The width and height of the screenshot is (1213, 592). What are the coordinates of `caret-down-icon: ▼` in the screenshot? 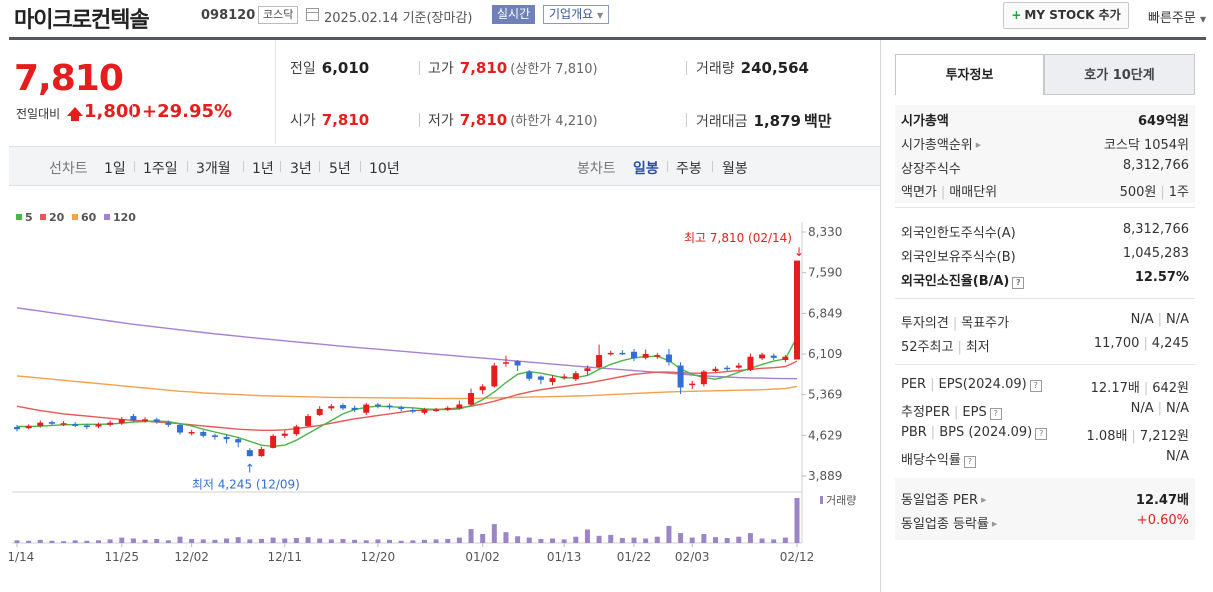 It's located at (600, 15).